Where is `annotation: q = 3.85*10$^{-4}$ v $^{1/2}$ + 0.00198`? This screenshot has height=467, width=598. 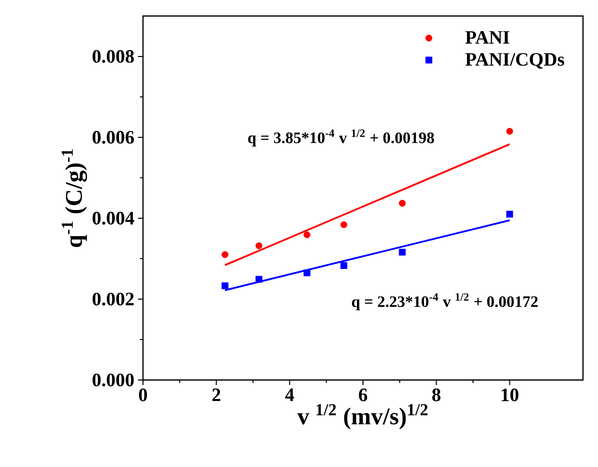
annotation: q = 3.85*10$^{-4}$ v $^{1/2}$ + 0.00198 is located at coordinates (341, 137).